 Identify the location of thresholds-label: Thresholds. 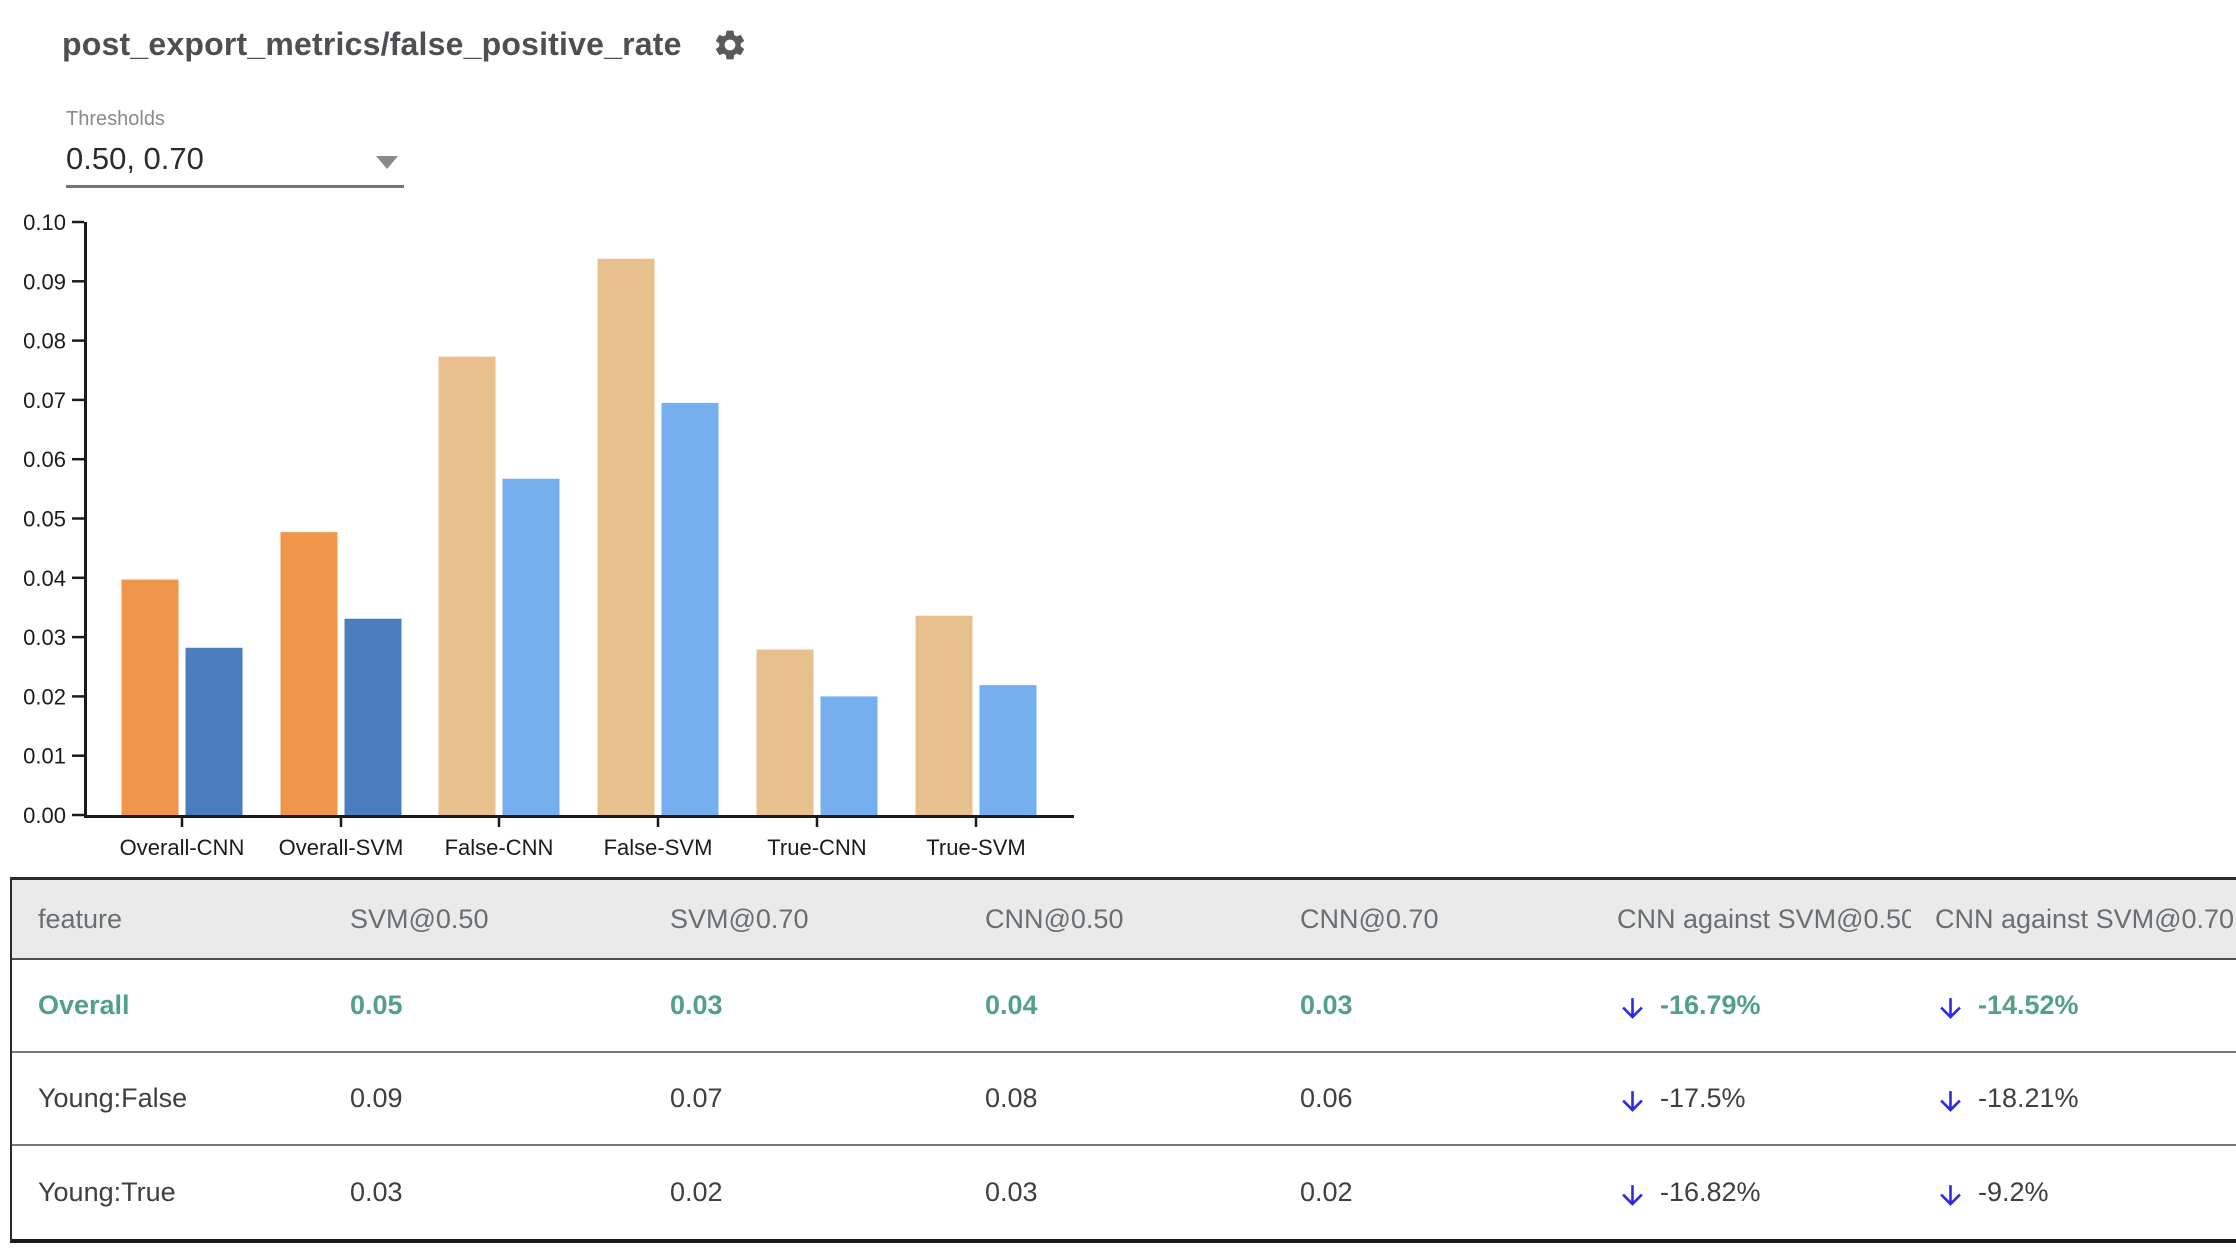
(115, 119).